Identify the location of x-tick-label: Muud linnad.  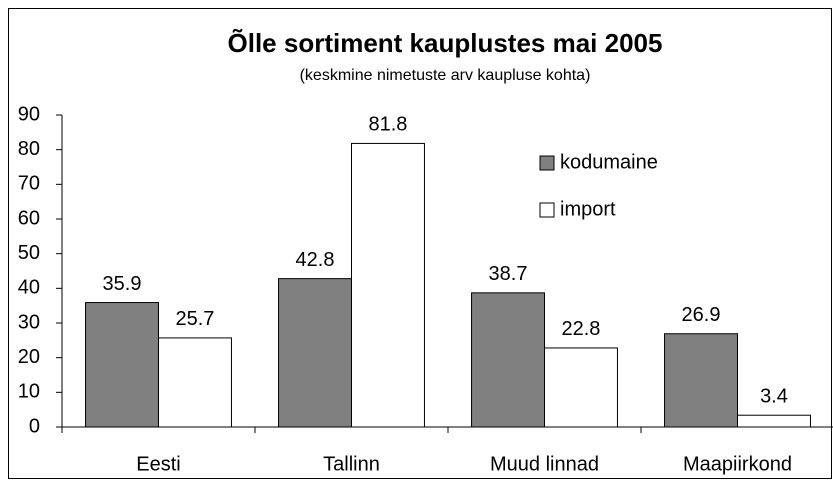
(544, 464).